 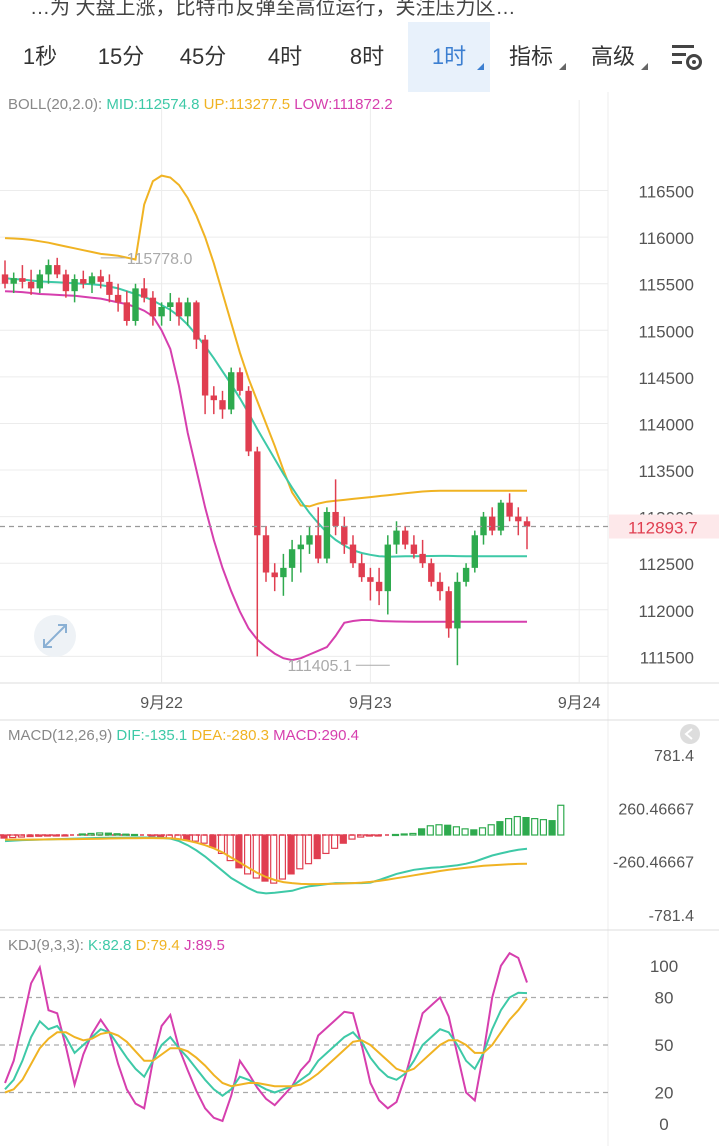 I want to click on legend-value: LOW:111872.2, so click(x=343, y=104).